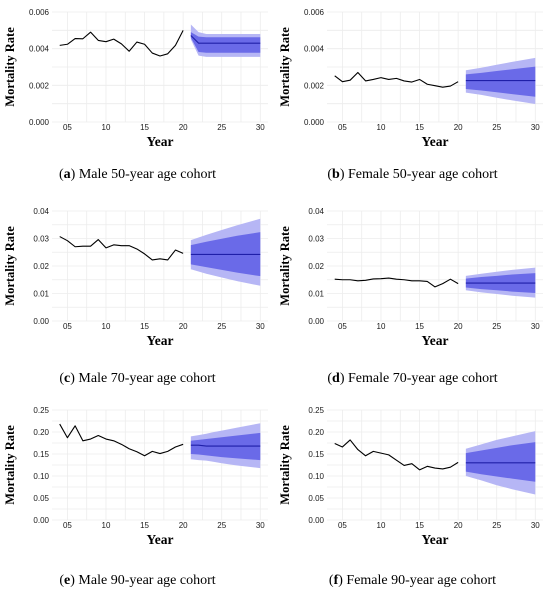  I want to click on caption-letter: c, so click(67, 378).